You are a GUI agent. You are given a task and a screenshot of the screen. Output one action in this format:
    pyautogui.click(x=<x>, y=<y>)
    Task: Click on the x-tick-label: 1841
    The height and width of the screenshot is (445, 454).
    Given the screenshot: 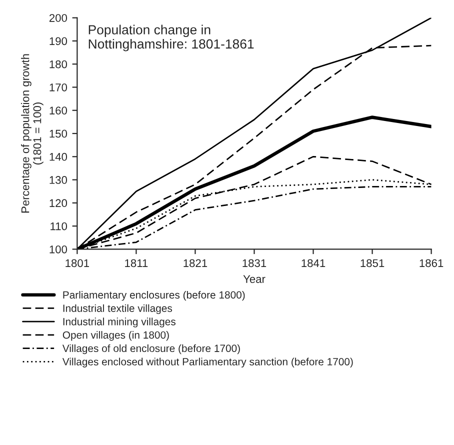 What is the action you would take?
    pyautogui.click(x=314, y=263)
    